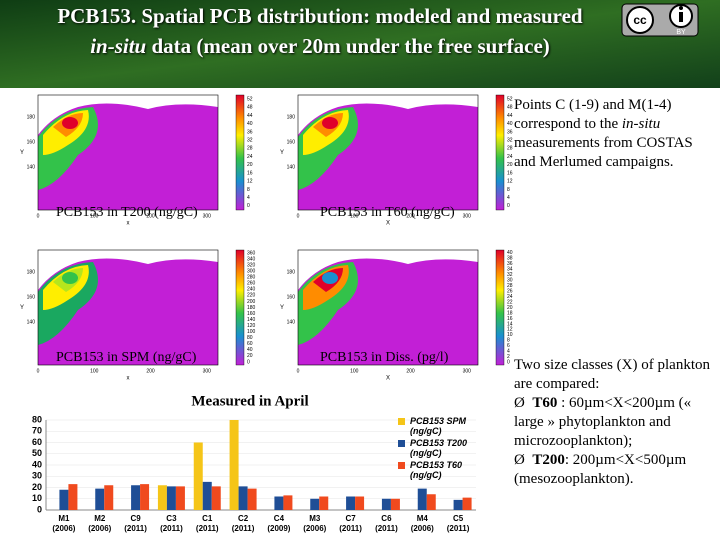 The image size is (720, 540). I want to click on title-italic: in-situ, so click(118, 46).